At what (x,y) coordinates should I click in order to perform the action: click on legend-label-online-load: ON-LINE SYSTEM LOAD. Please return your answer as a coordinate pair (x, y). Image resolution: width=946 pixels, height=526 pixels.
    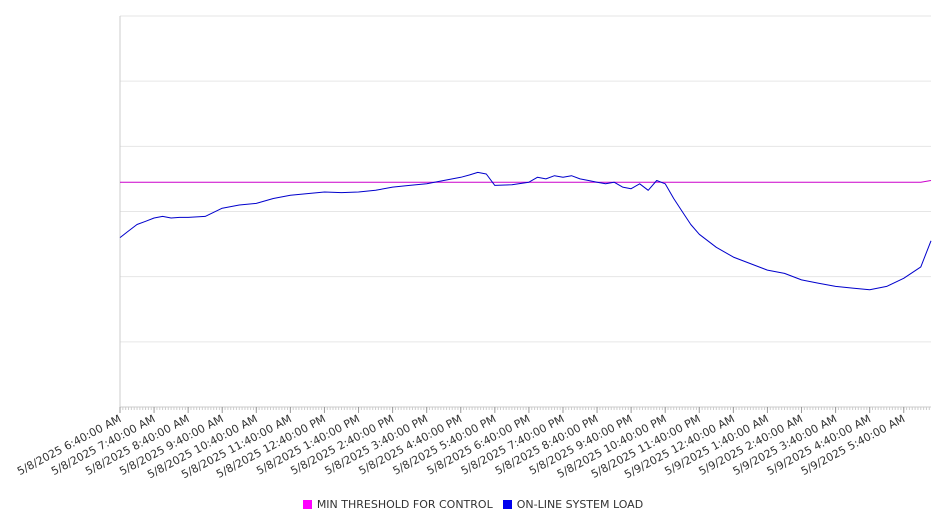
    Looking at the image, I should click on (580, 504).